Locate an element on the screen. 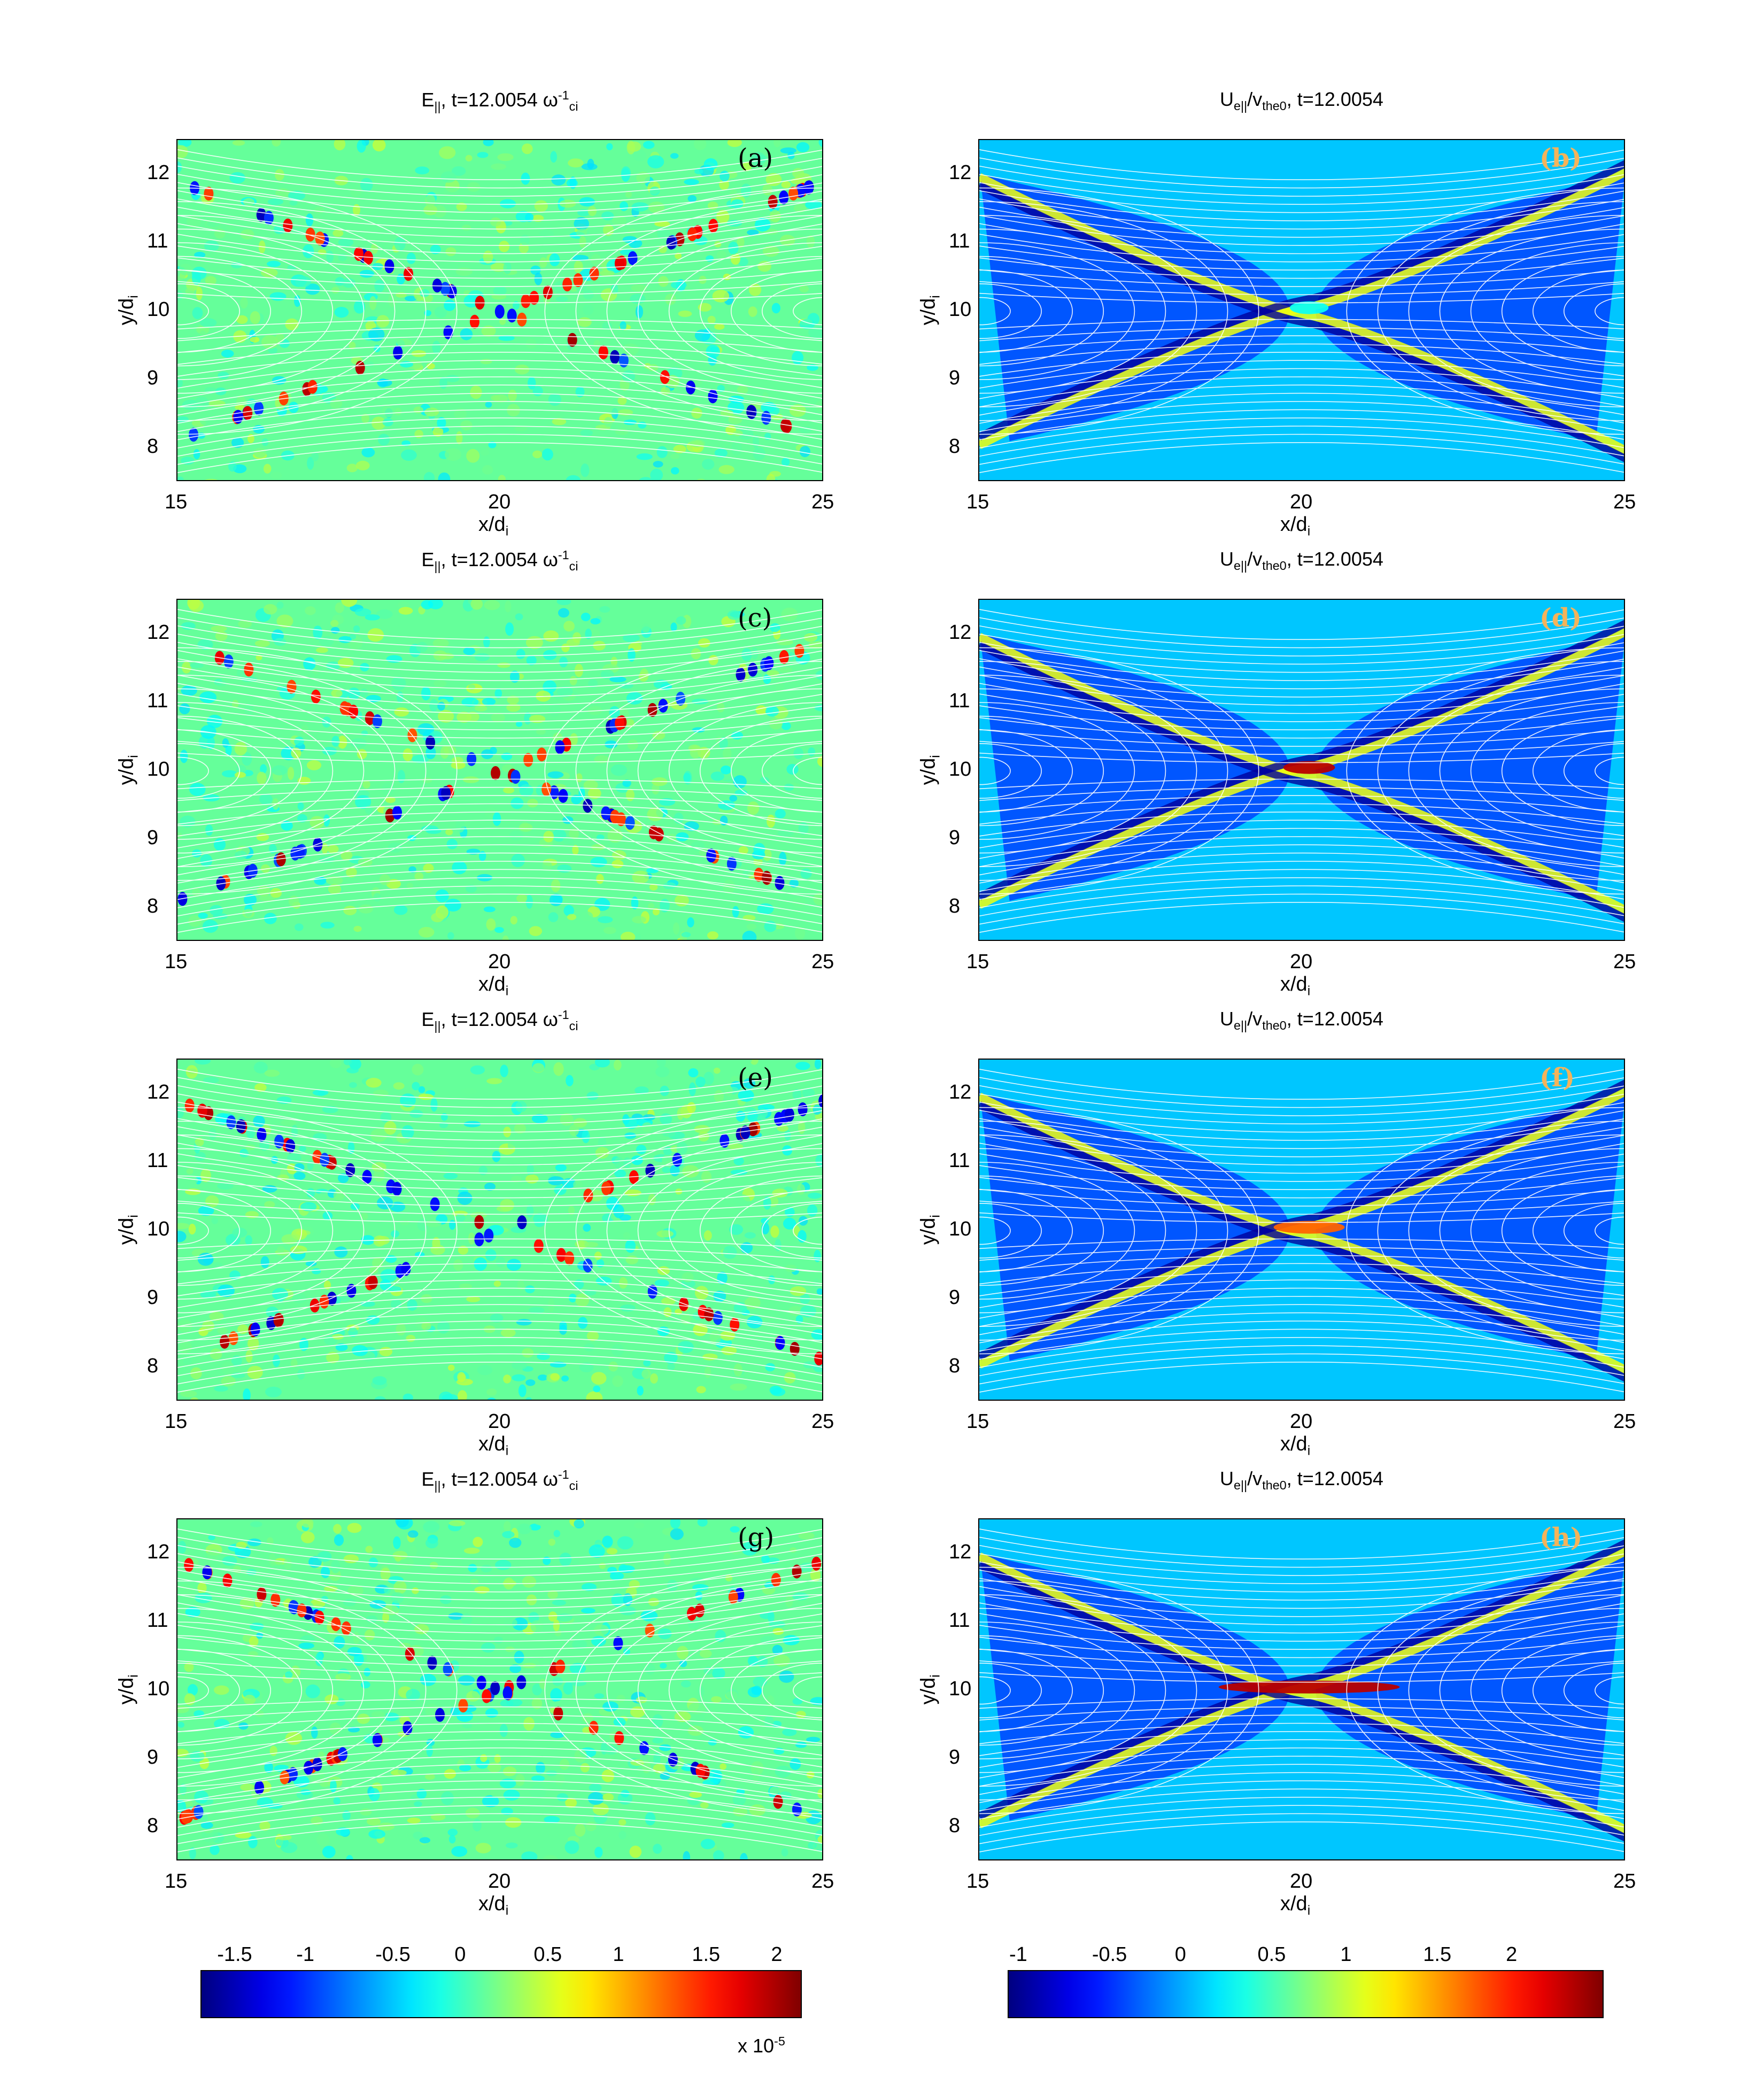 The image size is (1764, 2085). title-sub2: the0 is located at coordinates (1274, 106).